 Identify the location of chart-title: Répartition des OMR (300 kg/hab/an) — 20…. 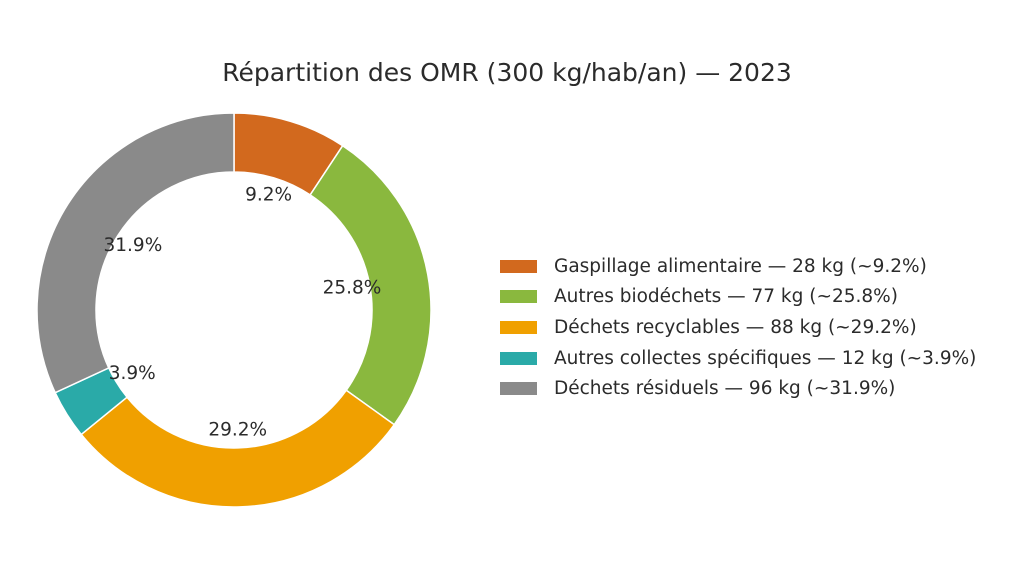
(507, 72).